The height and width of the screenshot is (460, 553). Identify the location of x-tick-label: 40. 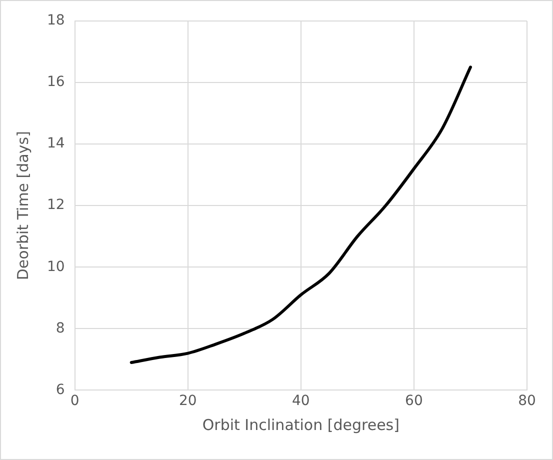
(301, 401).